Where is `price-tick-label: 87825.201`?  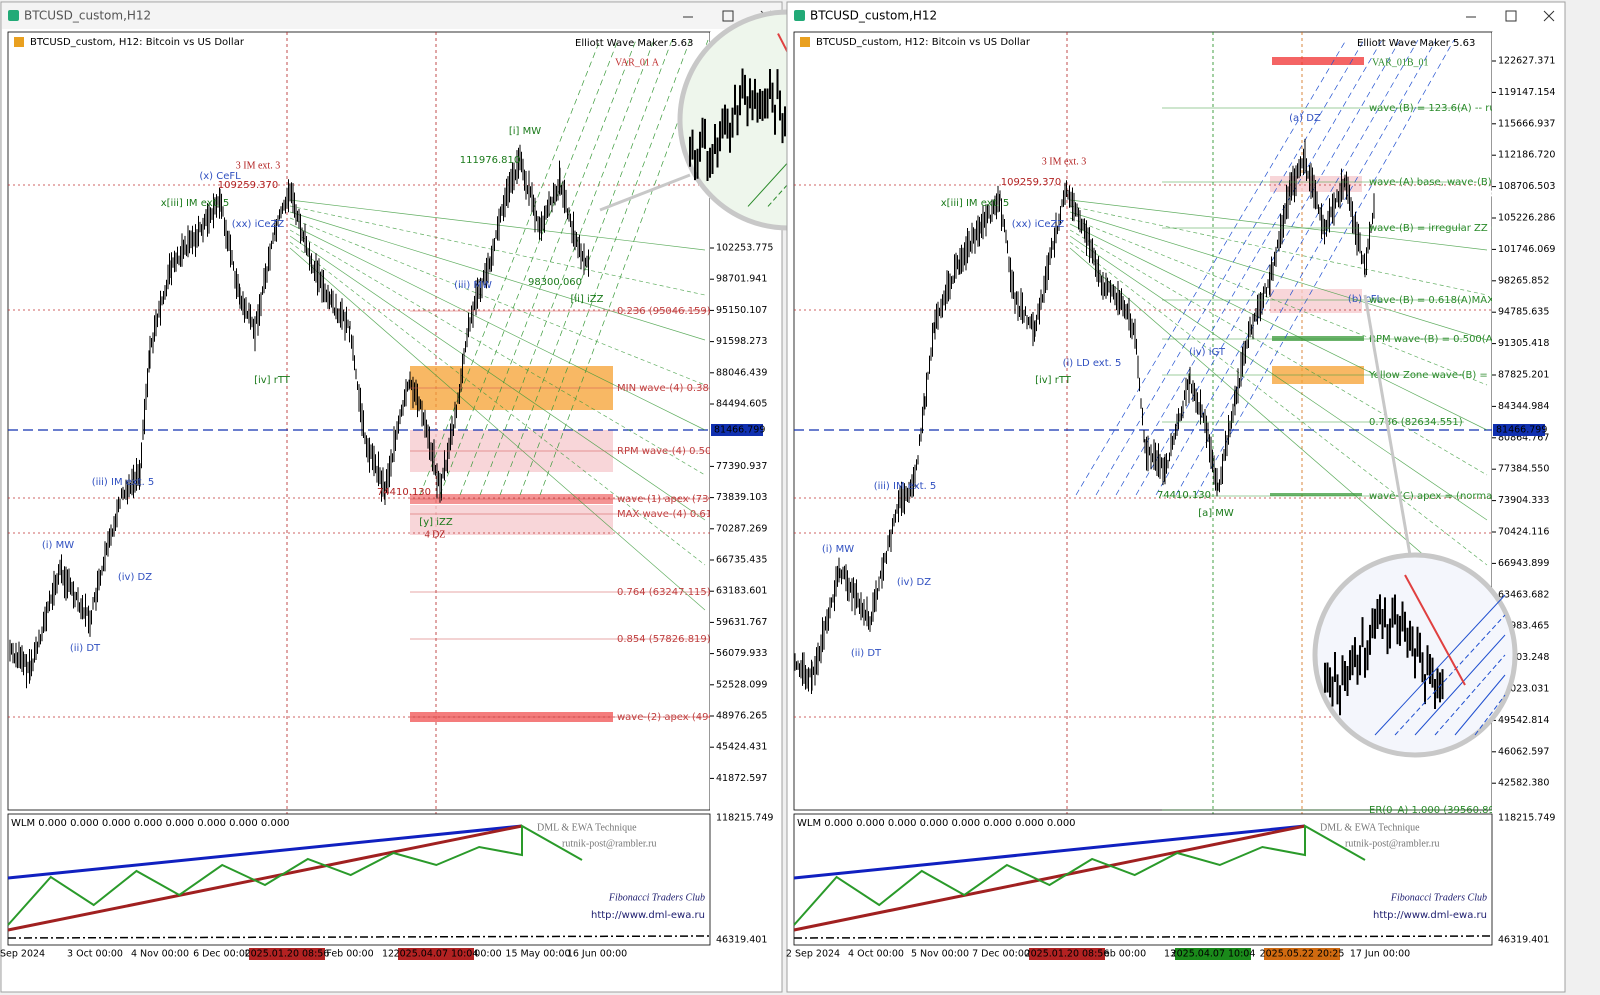
price-tick-label: 87825.201 is located at coordinates (1523, 375).